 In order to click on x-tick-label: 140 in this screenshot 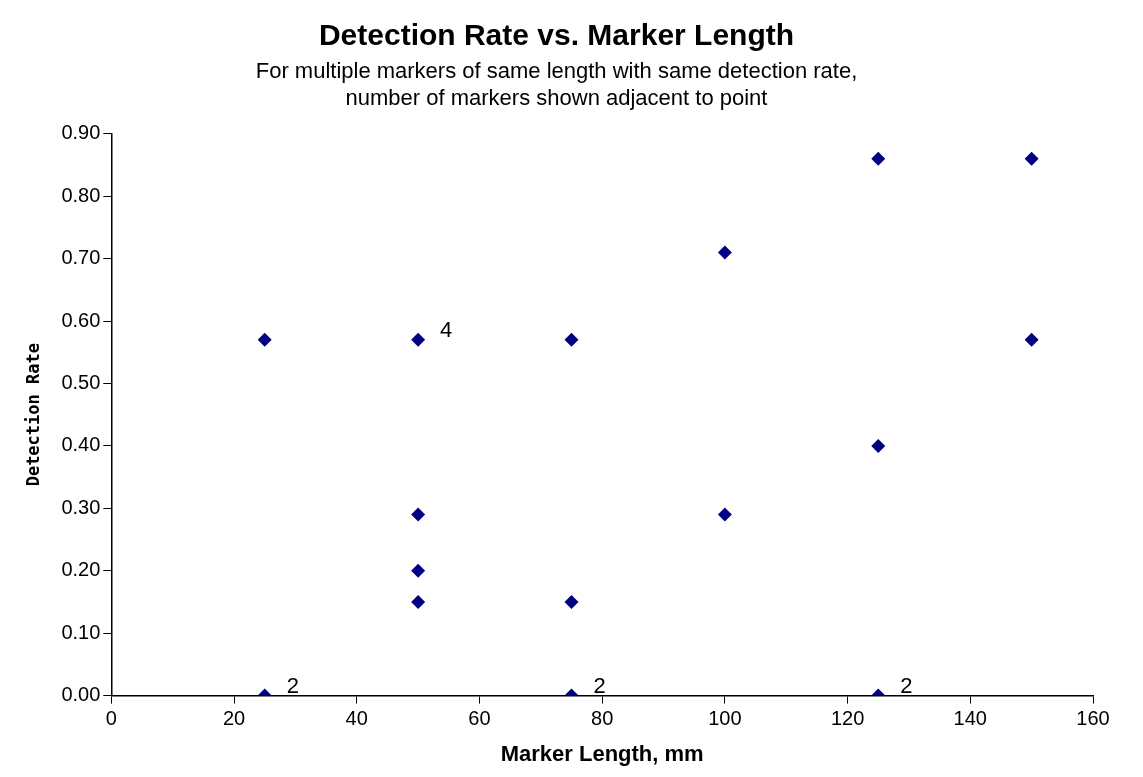, I will do `click(970, 718)`.